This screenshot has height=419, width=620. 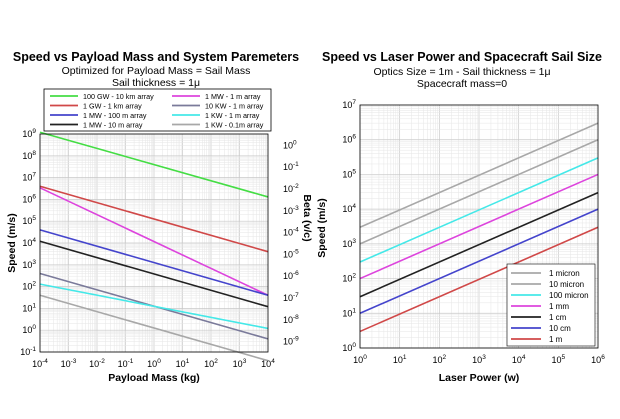 I want to click on chart1-x-tick-label: 10⁰, so click(x=360, y=359).